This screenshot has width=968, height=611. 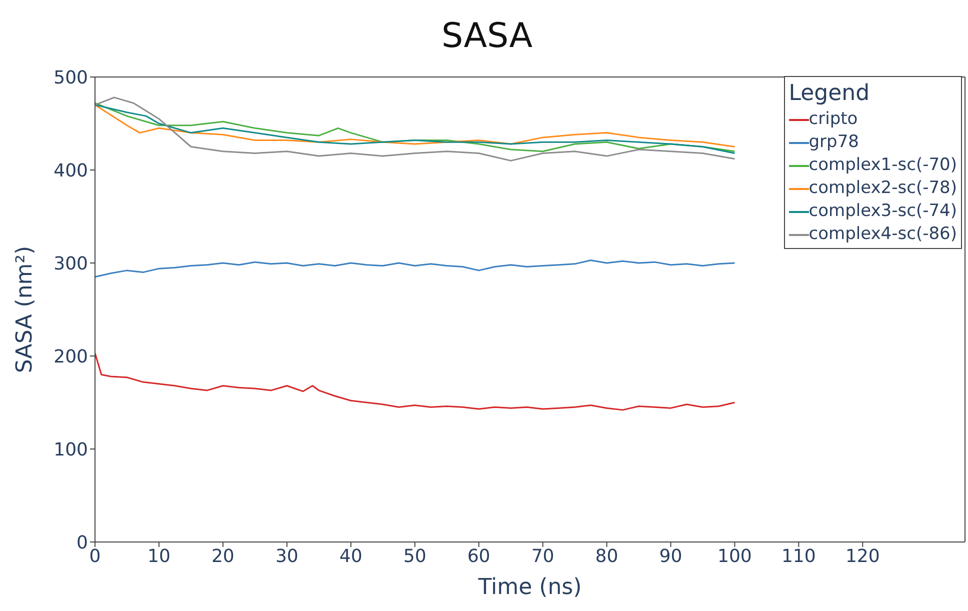 I want to click on legend-label: complex3-sc(-74), so click(x=882, y=211).